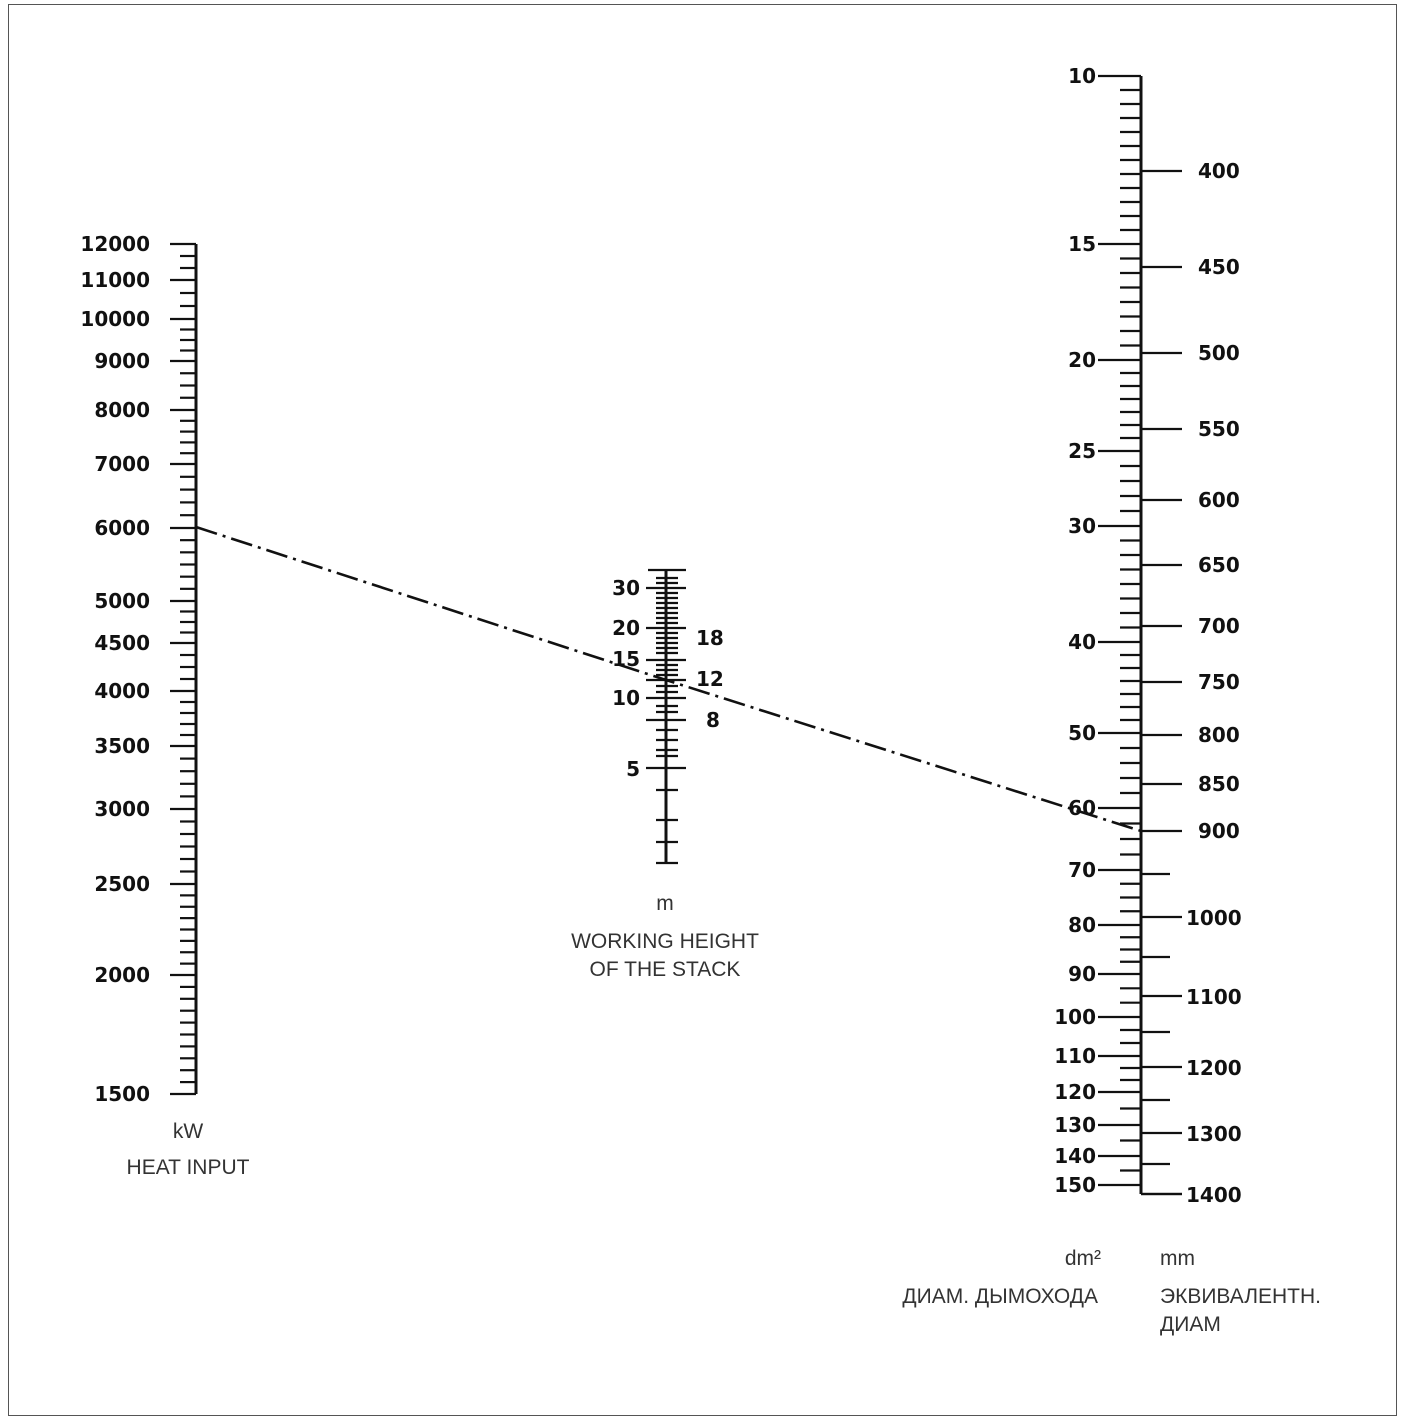 This screenshot has width=1410, height=1423. I want to click on diam-label: 1100, so click(1214, 997).